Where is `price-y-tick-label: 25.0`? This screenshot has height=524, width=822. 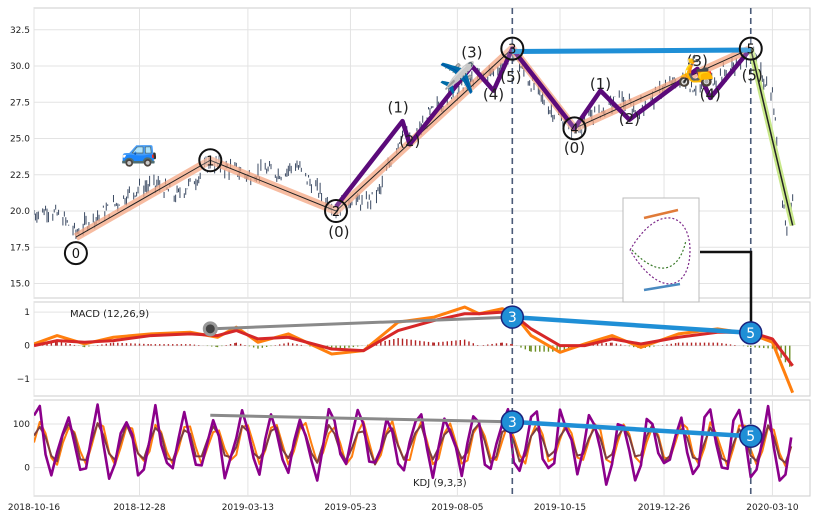
price-y-tick-label: 25.0 is located at coordinates (20, 140).